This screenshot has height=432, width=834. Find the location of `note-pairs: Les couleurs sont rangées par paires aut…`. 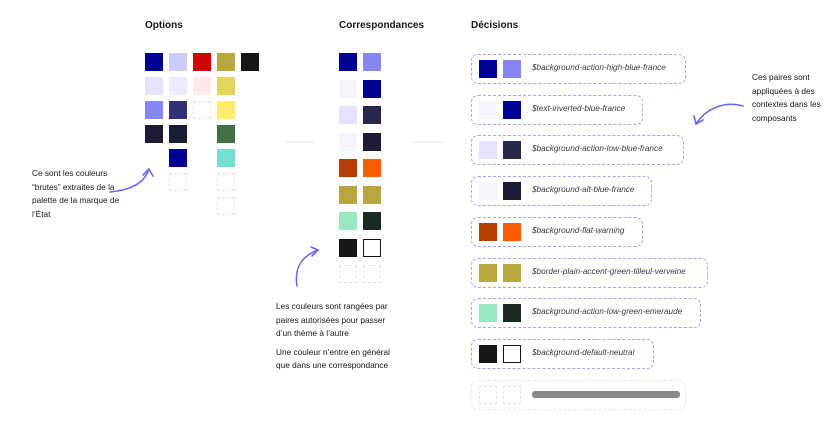

note-pairs: Les couleurs sont rangées par paires aut… is located at coordinates (338, 339).